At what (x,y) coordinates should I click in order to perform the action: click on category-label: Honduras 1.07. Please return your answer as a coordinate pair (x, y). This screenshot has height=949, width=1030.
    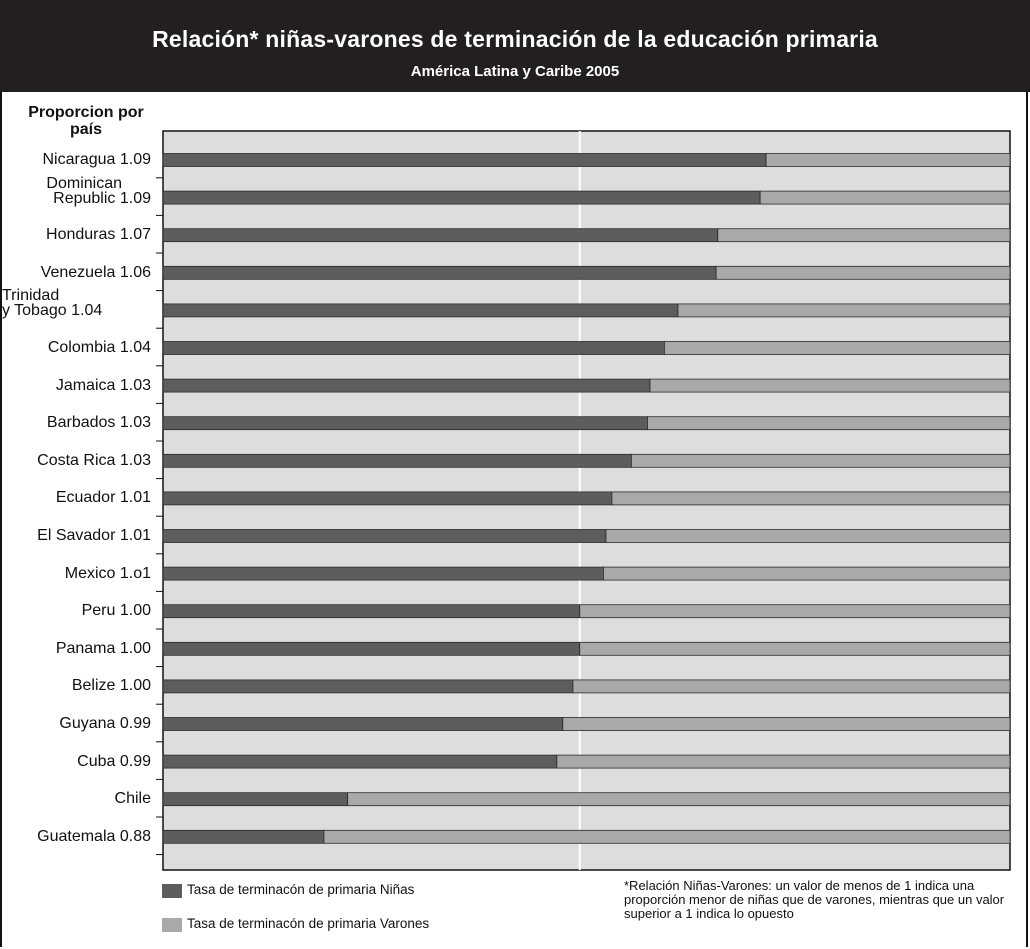
    Looking at the image, I should click on (98, 235).